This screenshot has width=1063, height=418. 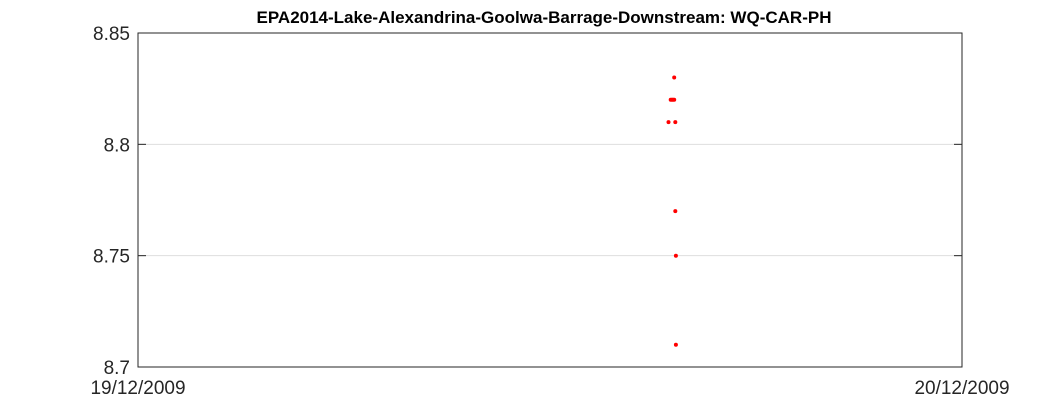 What do you see at coordinates (111, 34) in the screenshot?
I see `y-tick-label: 8.85` at bounding box center [111, 34].